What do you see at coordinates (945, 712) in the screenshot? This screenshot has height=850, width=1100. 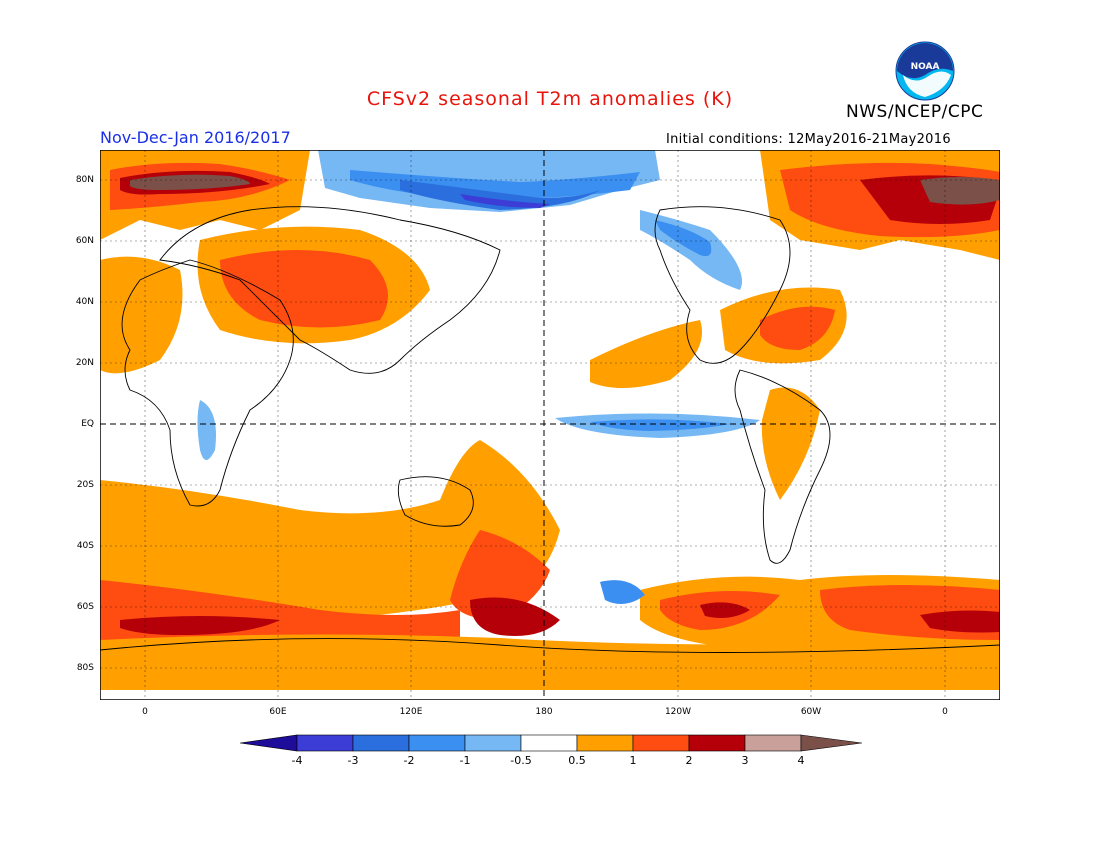 I see `lon-label-0-east: 0` at bounding box center [945, 712].